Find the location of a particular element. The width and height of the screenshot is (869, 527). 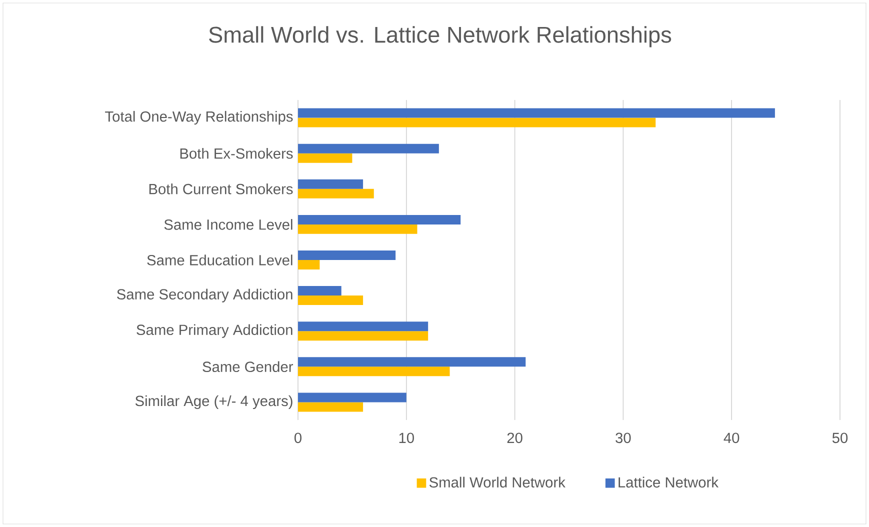

y-tick-label: Same Secondary Addiction is located at coordinates (204, 295).